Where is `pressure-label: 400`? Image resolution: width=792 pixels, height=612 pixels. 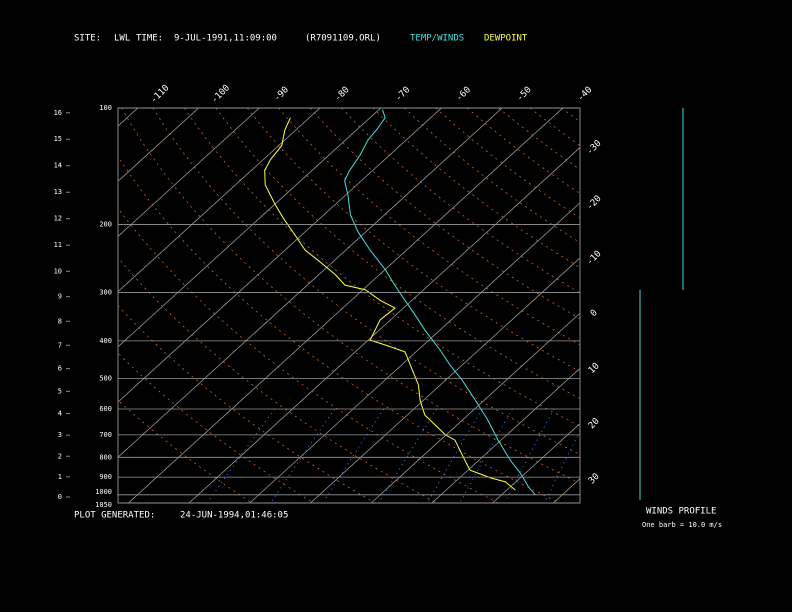 pressure-label: 400 is located at coordinates (105, 341).